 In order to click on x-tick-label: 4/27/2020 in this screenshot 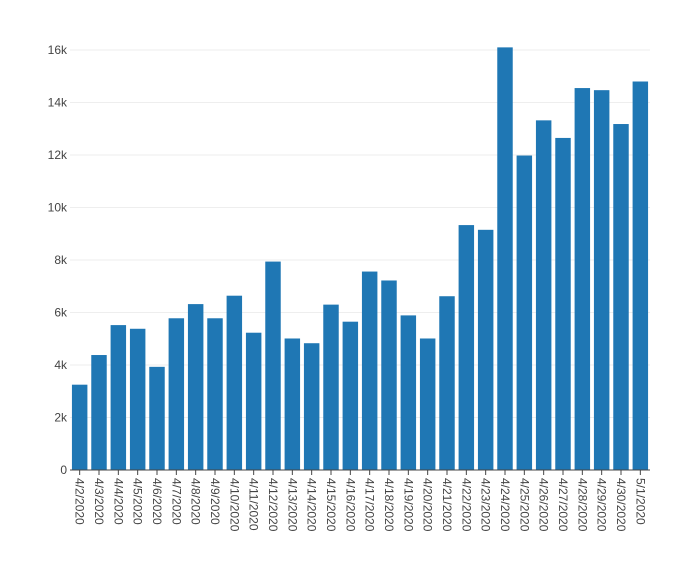, I will do `click(563, 505)`.